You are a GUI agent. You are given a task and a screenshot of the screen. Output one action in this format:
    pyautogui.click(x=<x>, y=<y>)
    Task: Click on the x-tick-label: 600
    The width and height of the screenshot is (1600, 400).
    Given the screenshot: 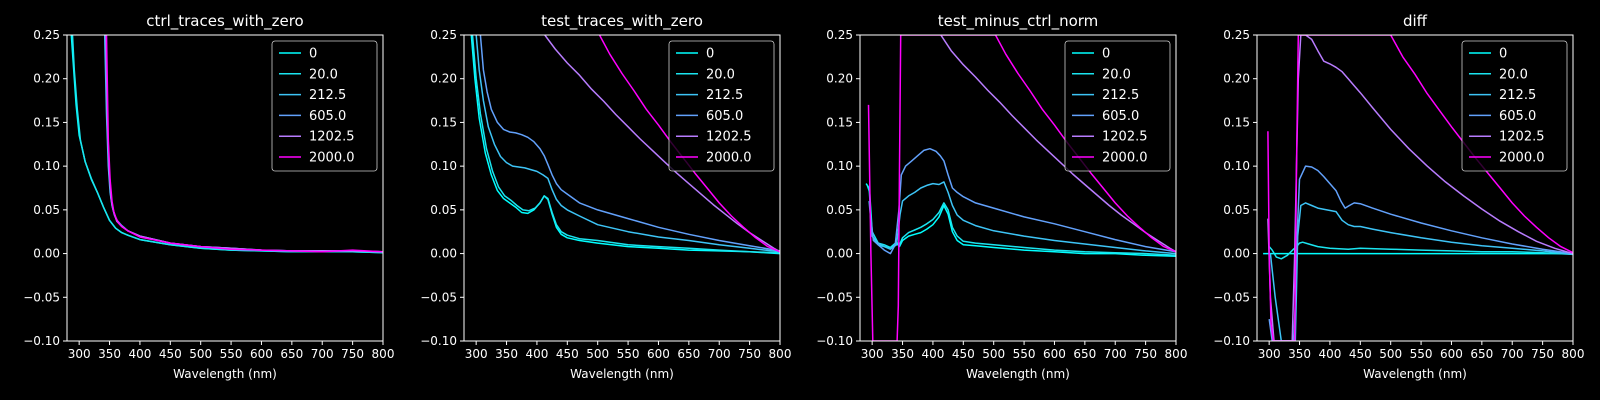 What is the action you would take?
    pyautogui.click(x=1451, y=354)
    